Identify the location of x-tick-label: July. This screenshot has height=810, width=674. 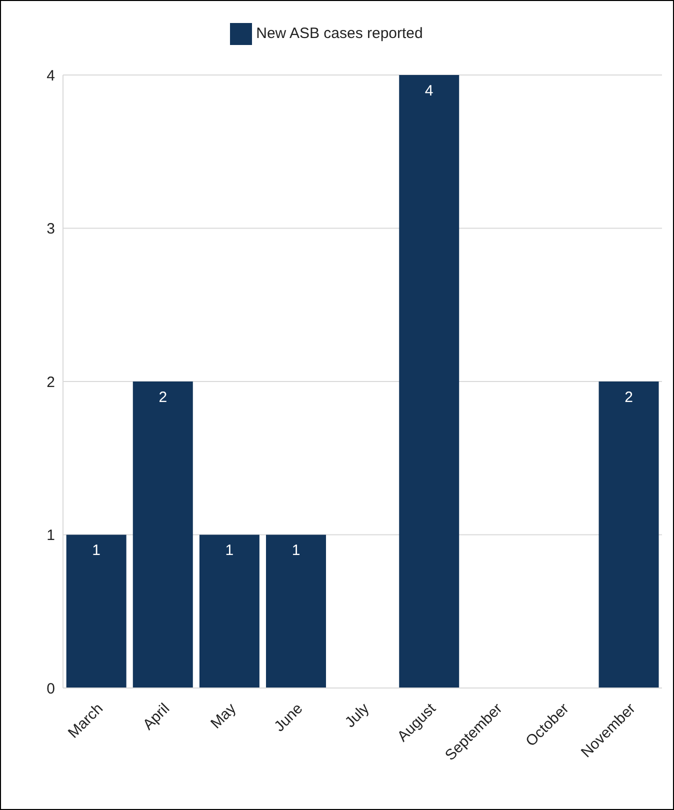
(358, 716).